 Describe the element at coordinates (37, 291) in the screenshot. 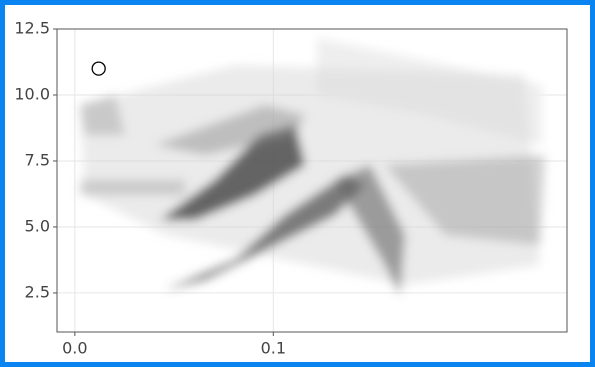

I see `y-tick-label: 2.5` at that location.